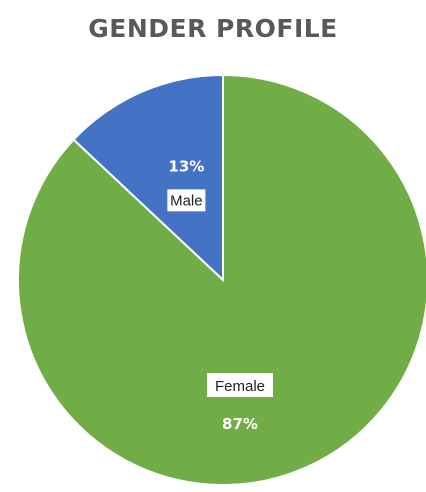  Describe the element at coordinates (186, 166) in the screenshot. I see `pct-label-male: 13%` at that location.